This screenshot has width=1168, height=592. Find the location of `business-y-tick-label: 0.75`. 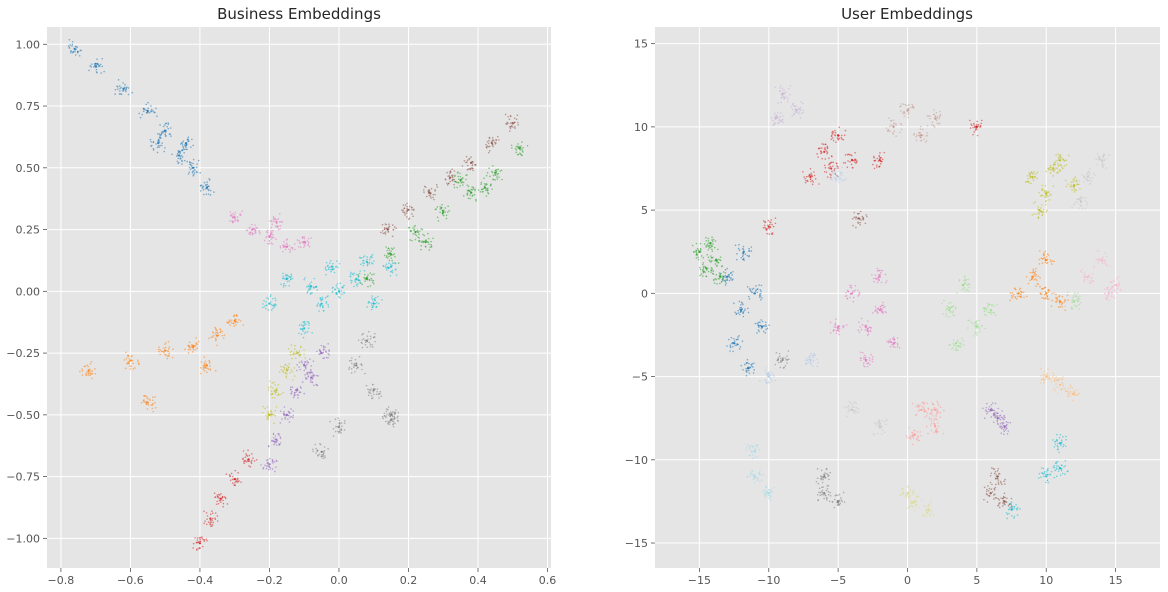

business-y-tick-label: 0.75 is located at coordinates (28, 106).